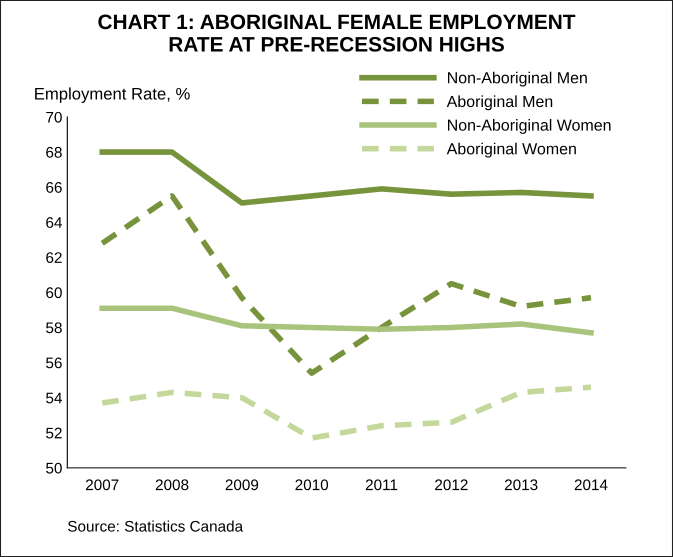  Describe the element at coordinates (517, 79) in the screenshot. I see `legend-label: Non-Aboriginal Men` at that location.